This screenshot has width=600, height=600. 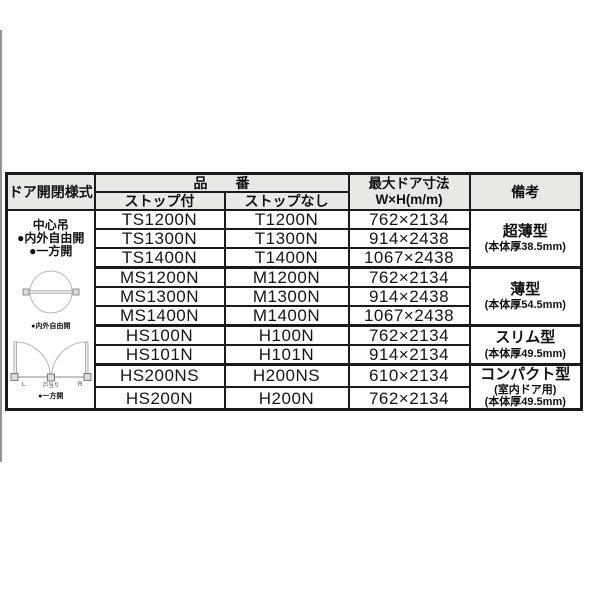 I want to click on table-row: TS1300N T1300N 914×2438, so click(x=294, y=238).